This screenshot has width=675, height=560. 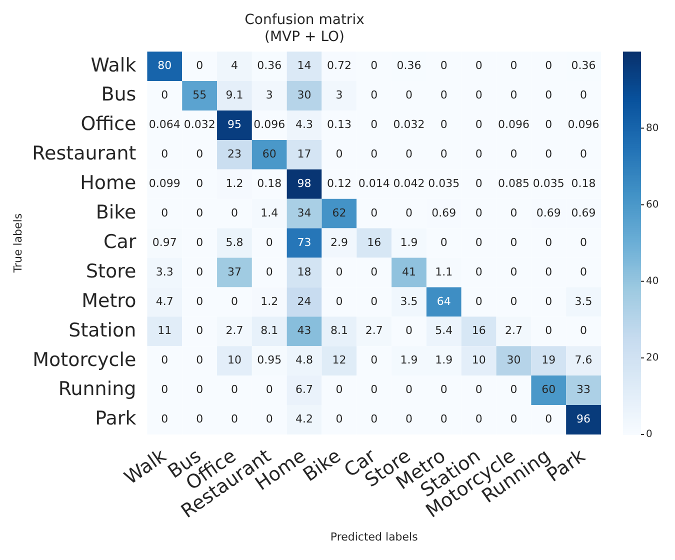 I want to click on data-label: 1.1, so click(x=444, y=271).